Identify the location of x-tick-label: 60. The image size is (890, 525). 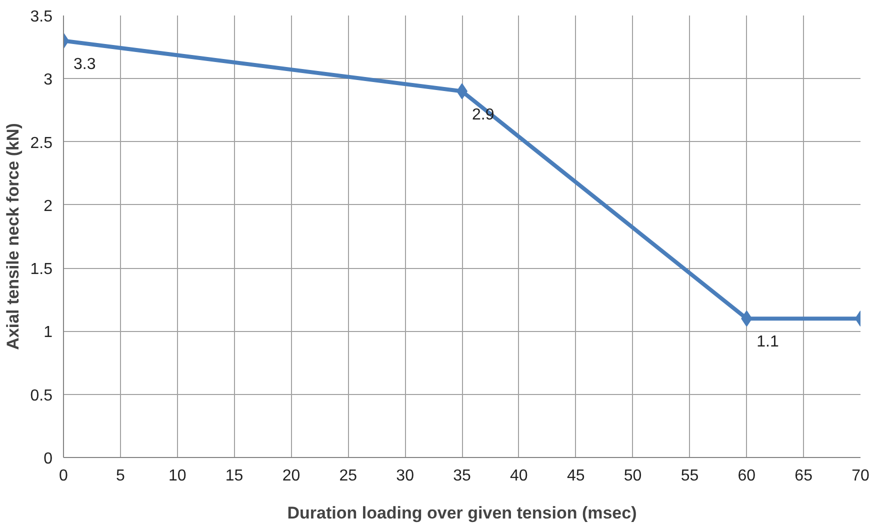
(747, 476).